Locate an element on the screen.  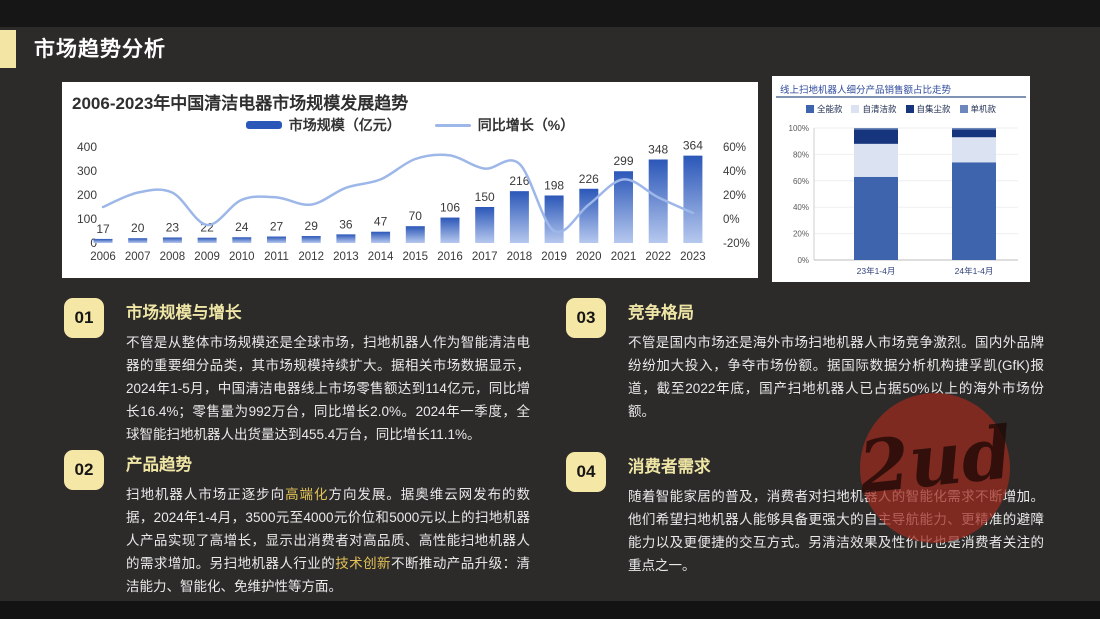
svg-text: 24 is located at coordinates (242, 227).